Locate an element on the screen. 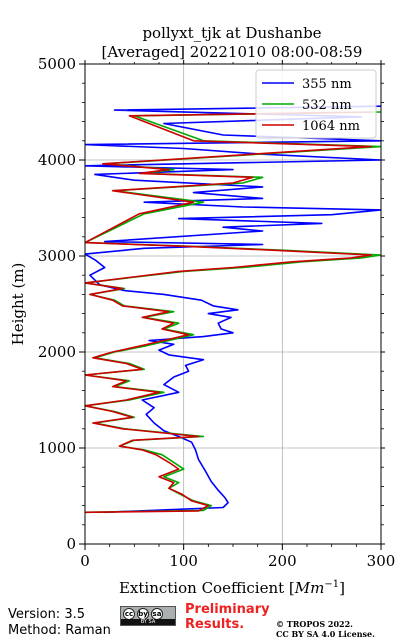 The height and width of the screenshot is (640, 400). by-icon: by is located at coordinates (143, 614).